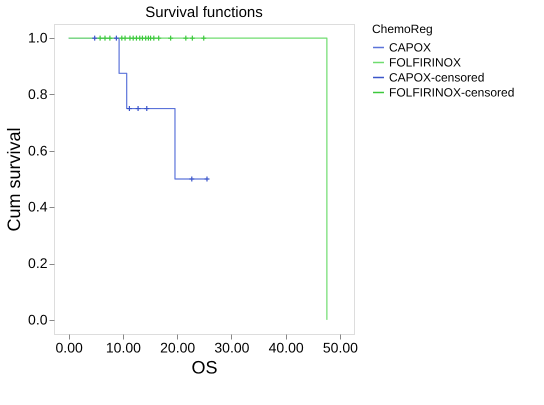 The width and height of the screenshot is (544, 405). What do you see at coordinates (38, 150) in the screenshot?
I see `y-tick-label: 0.6` at bounding box center [38, 150].